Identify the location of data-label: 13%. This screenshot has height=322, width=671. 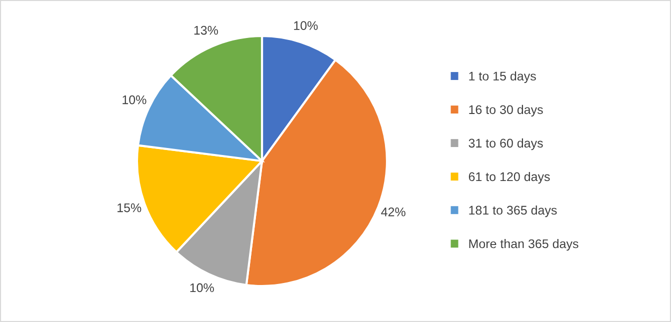
(206, 30).